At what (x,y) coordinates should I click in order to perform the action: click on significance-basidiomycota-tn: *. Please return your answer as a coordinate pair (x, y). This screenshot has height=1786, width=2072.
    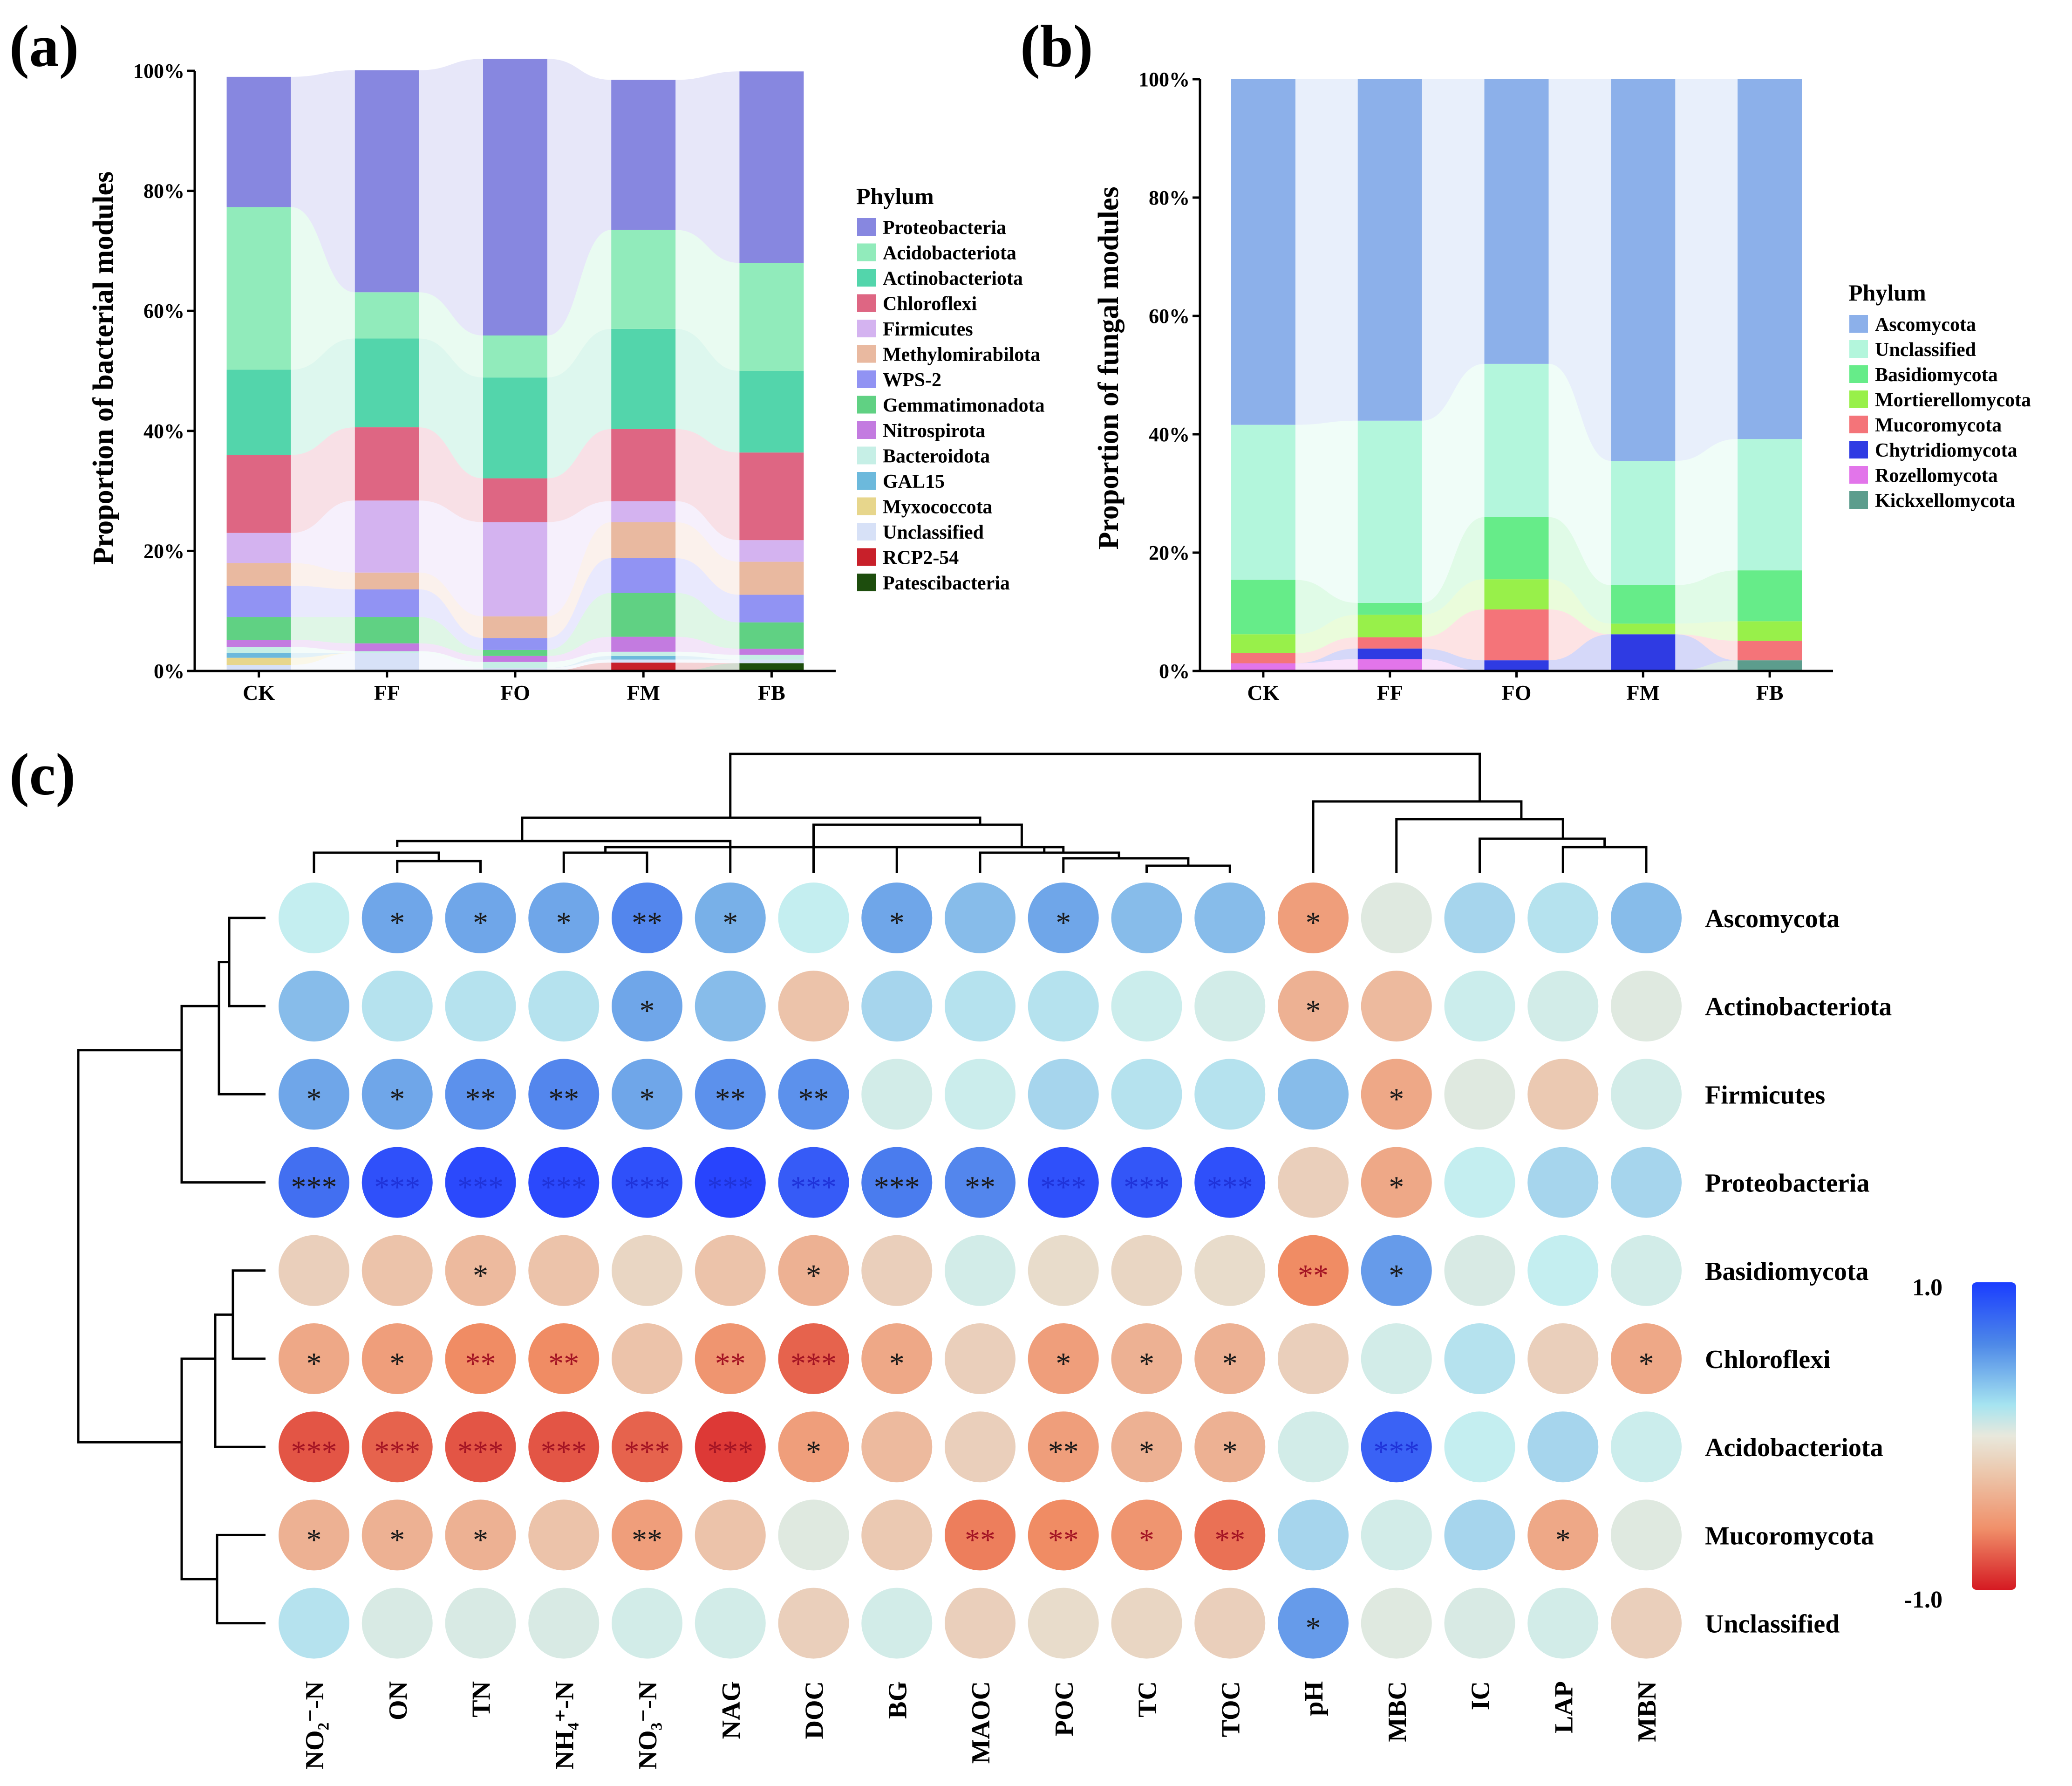
    Looking at the image, I should click on (480, 1276).